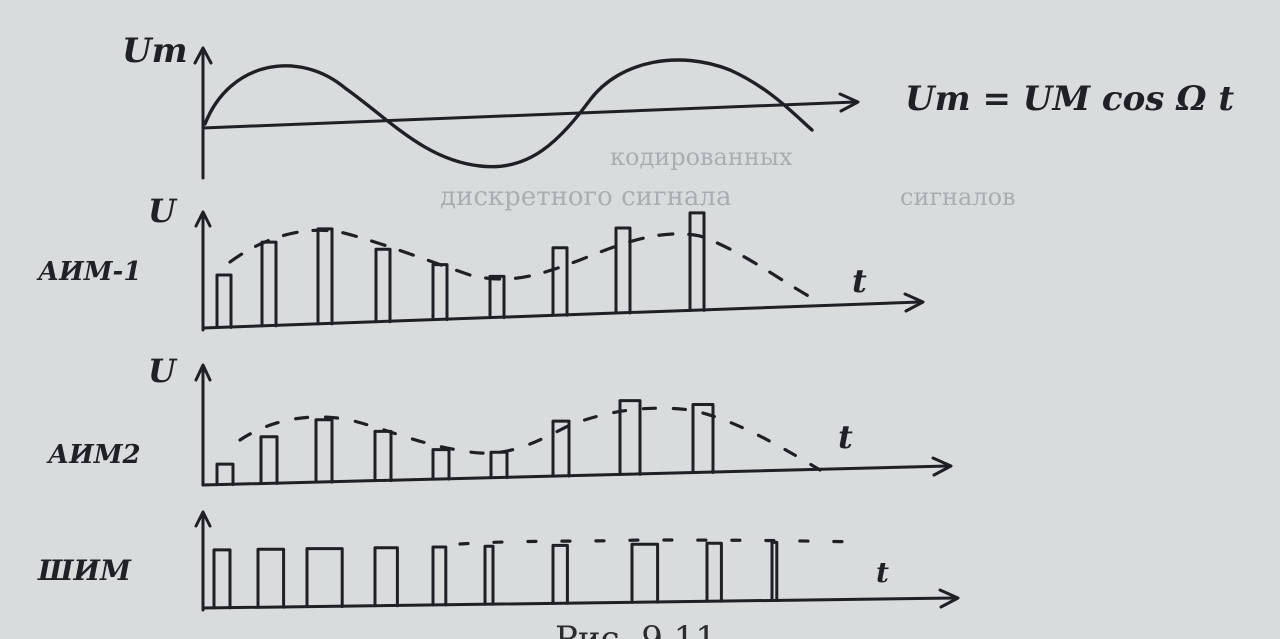 The image size is (1280, 639). What do you see at coordinates (530, 439) in the screenshot?
I see `aim2-envelope` at bounding box center [530, 439].